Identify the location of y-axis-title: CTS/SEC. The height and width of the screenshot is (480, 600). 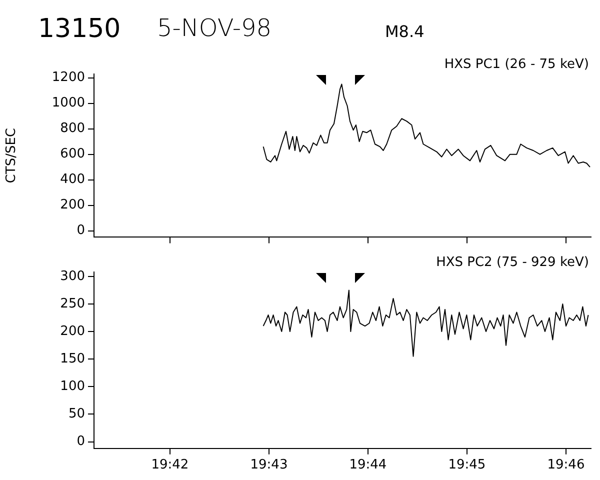
(12, 156).